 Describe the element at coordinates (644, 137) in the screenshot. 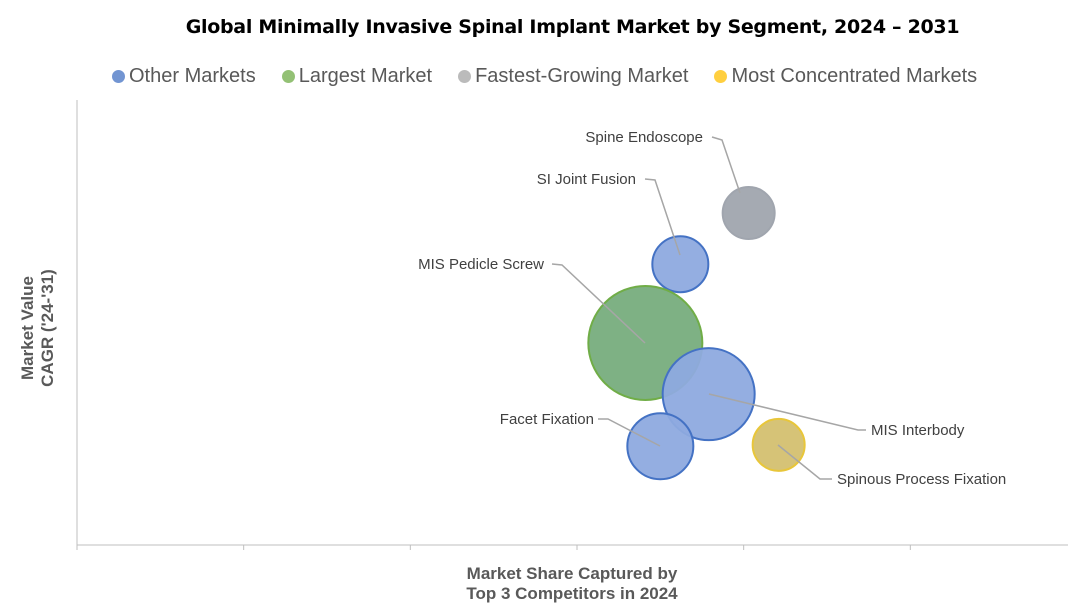

I see `data-label: Spine Endoscope` at that location.